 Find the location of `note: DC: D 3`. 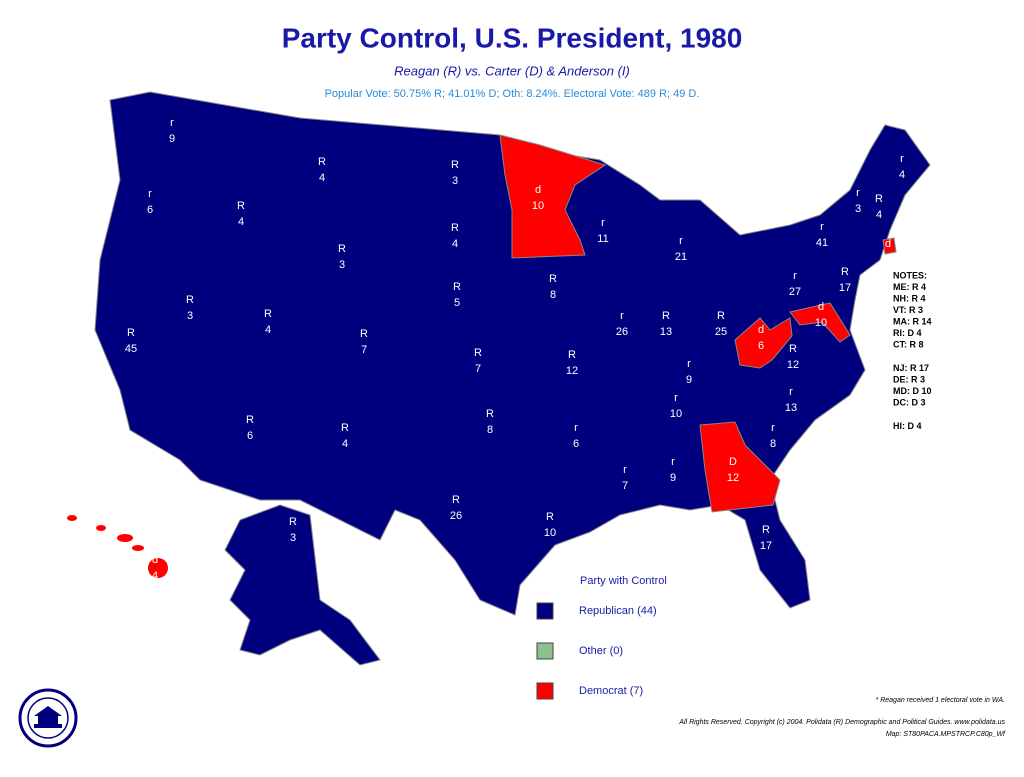

note: DC: D 3 is located at coordinates (909, 402).